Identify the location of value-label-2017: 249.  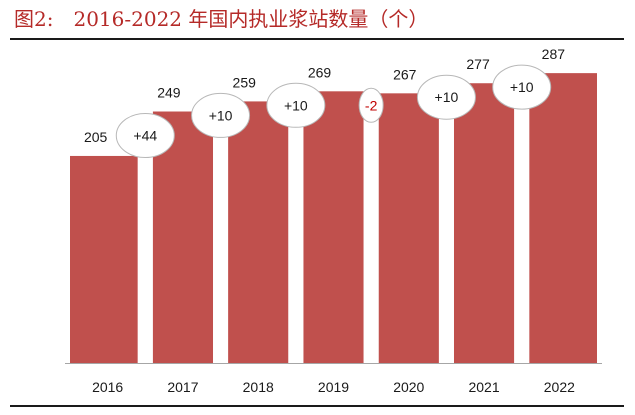
(169, 93).